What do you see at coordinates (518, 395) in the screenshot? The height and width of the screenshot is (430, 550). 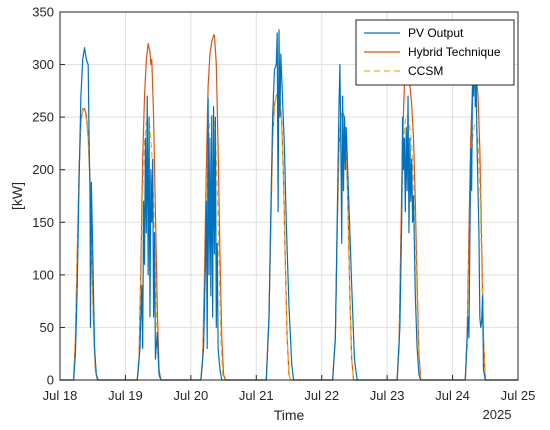 I see `x-tick-label: Jul 25` at bounding box center [518, 395].